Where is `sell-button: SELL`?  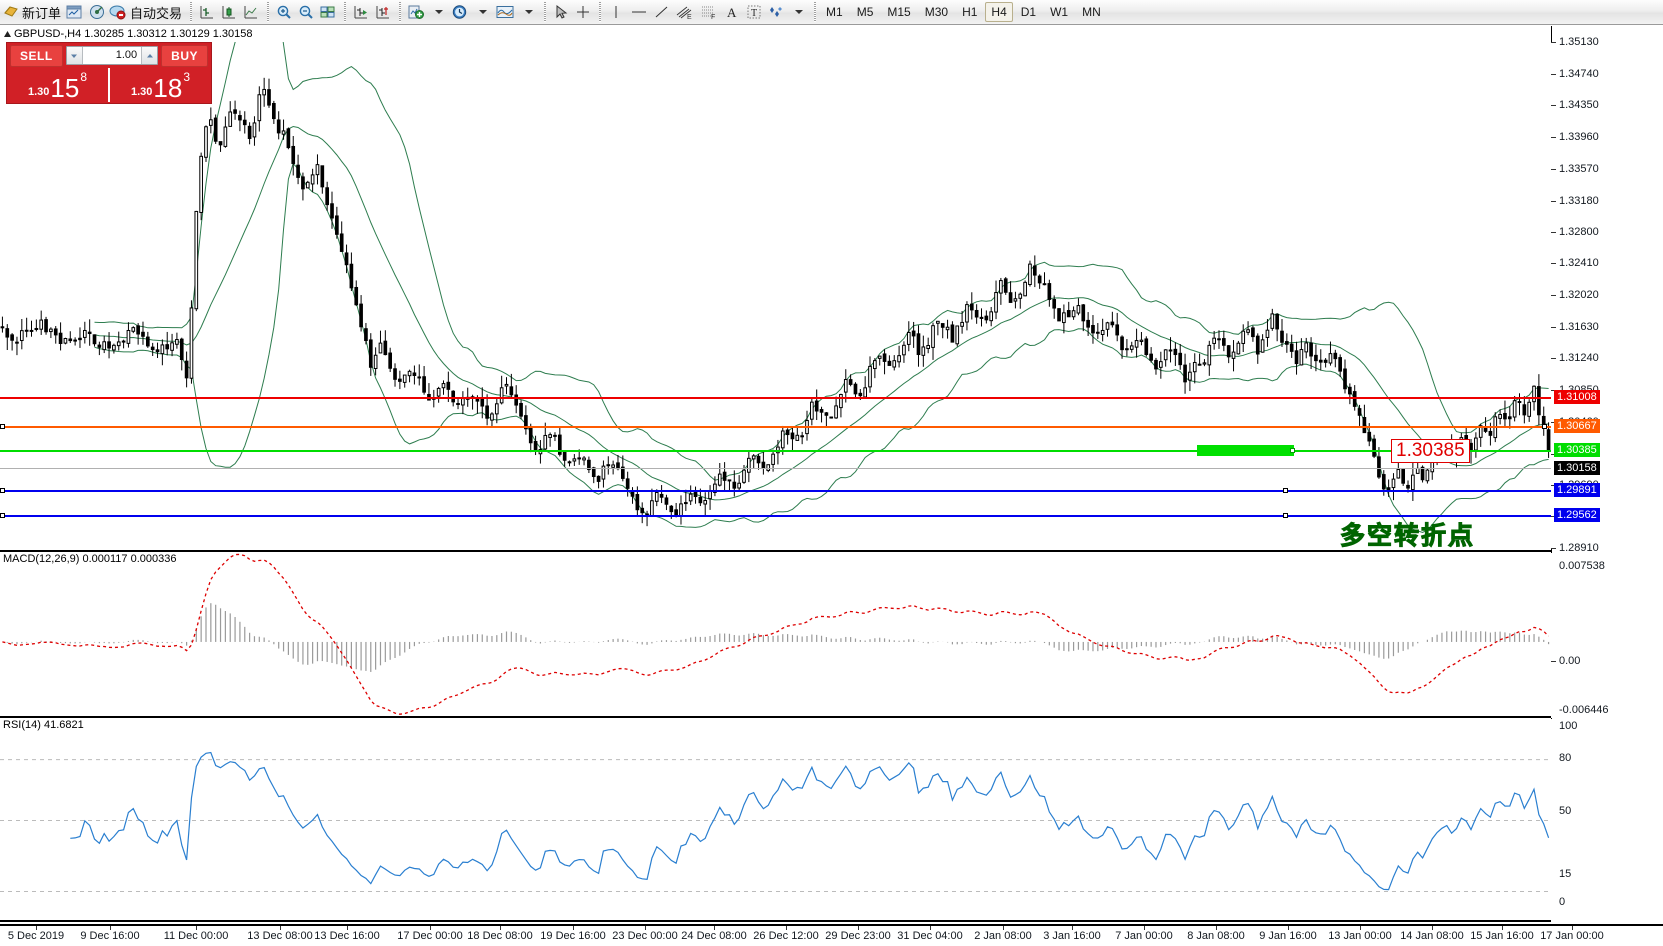
sell-button: SELL is located at coordinates (36, 55).